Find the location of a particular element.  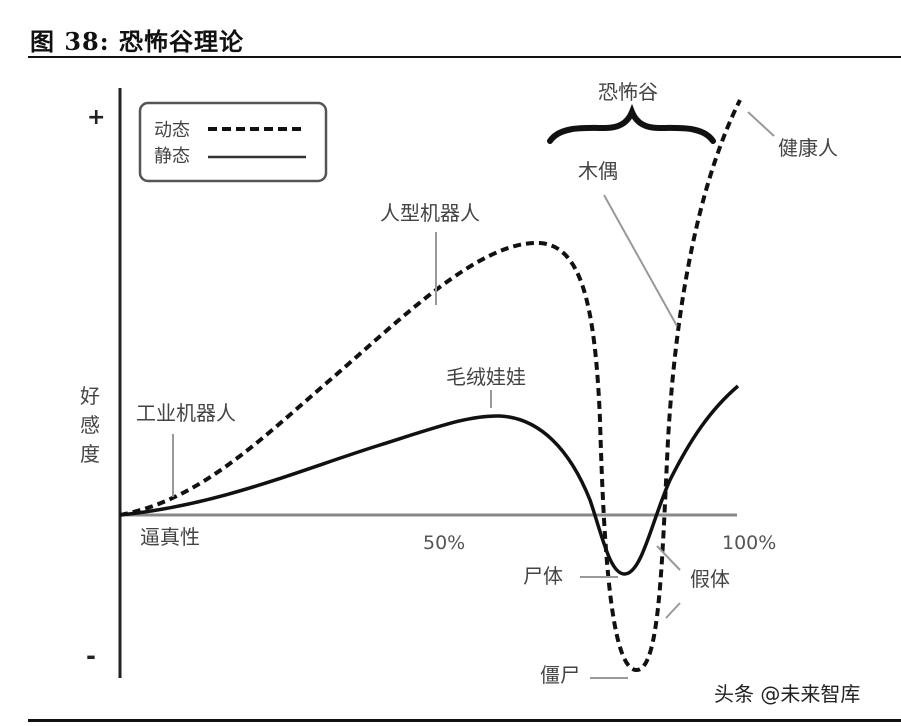

figure-title-bar: 图 38: 恐怖谷理论 is located at coordinates (464, 38).